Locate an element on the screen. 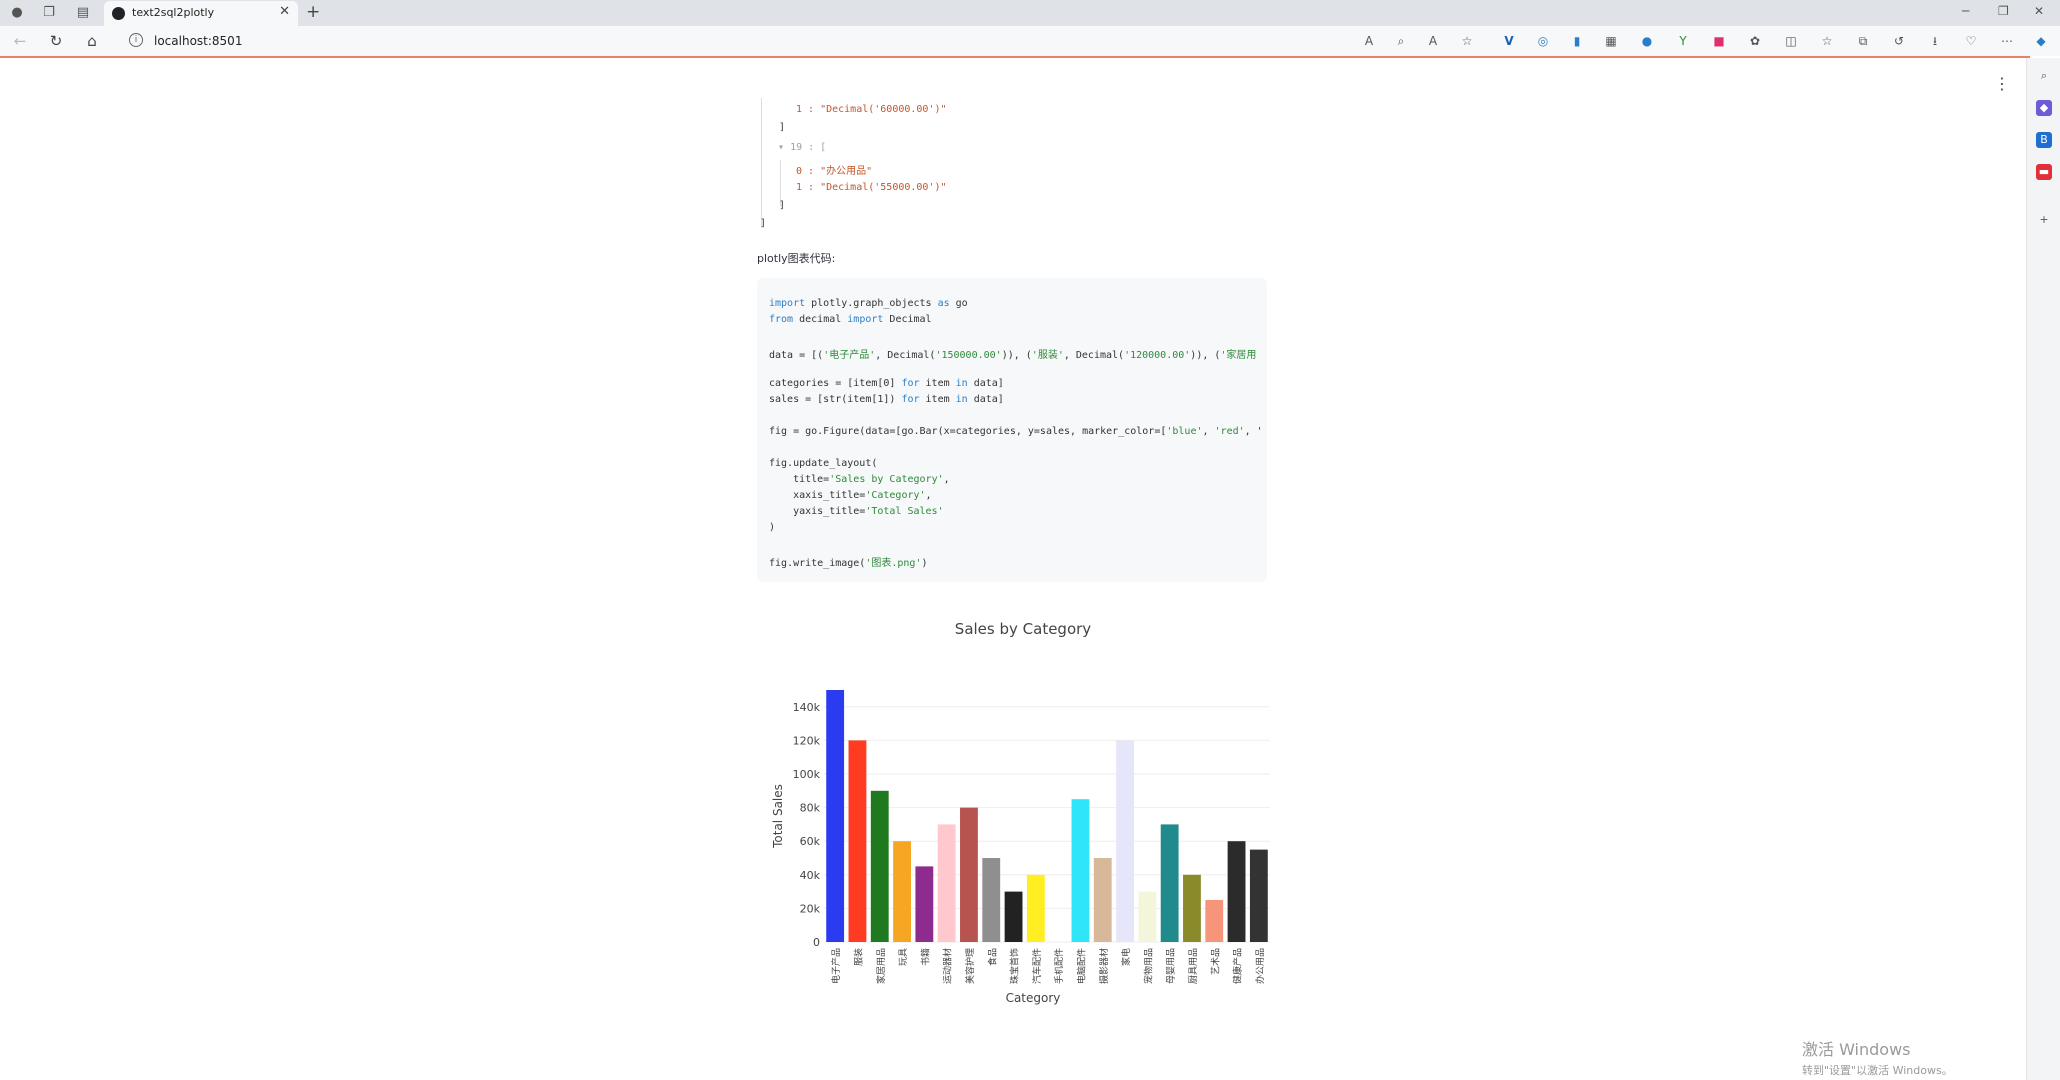  x-tick-label: 手机配件 is located at coordinates (1059, 966).